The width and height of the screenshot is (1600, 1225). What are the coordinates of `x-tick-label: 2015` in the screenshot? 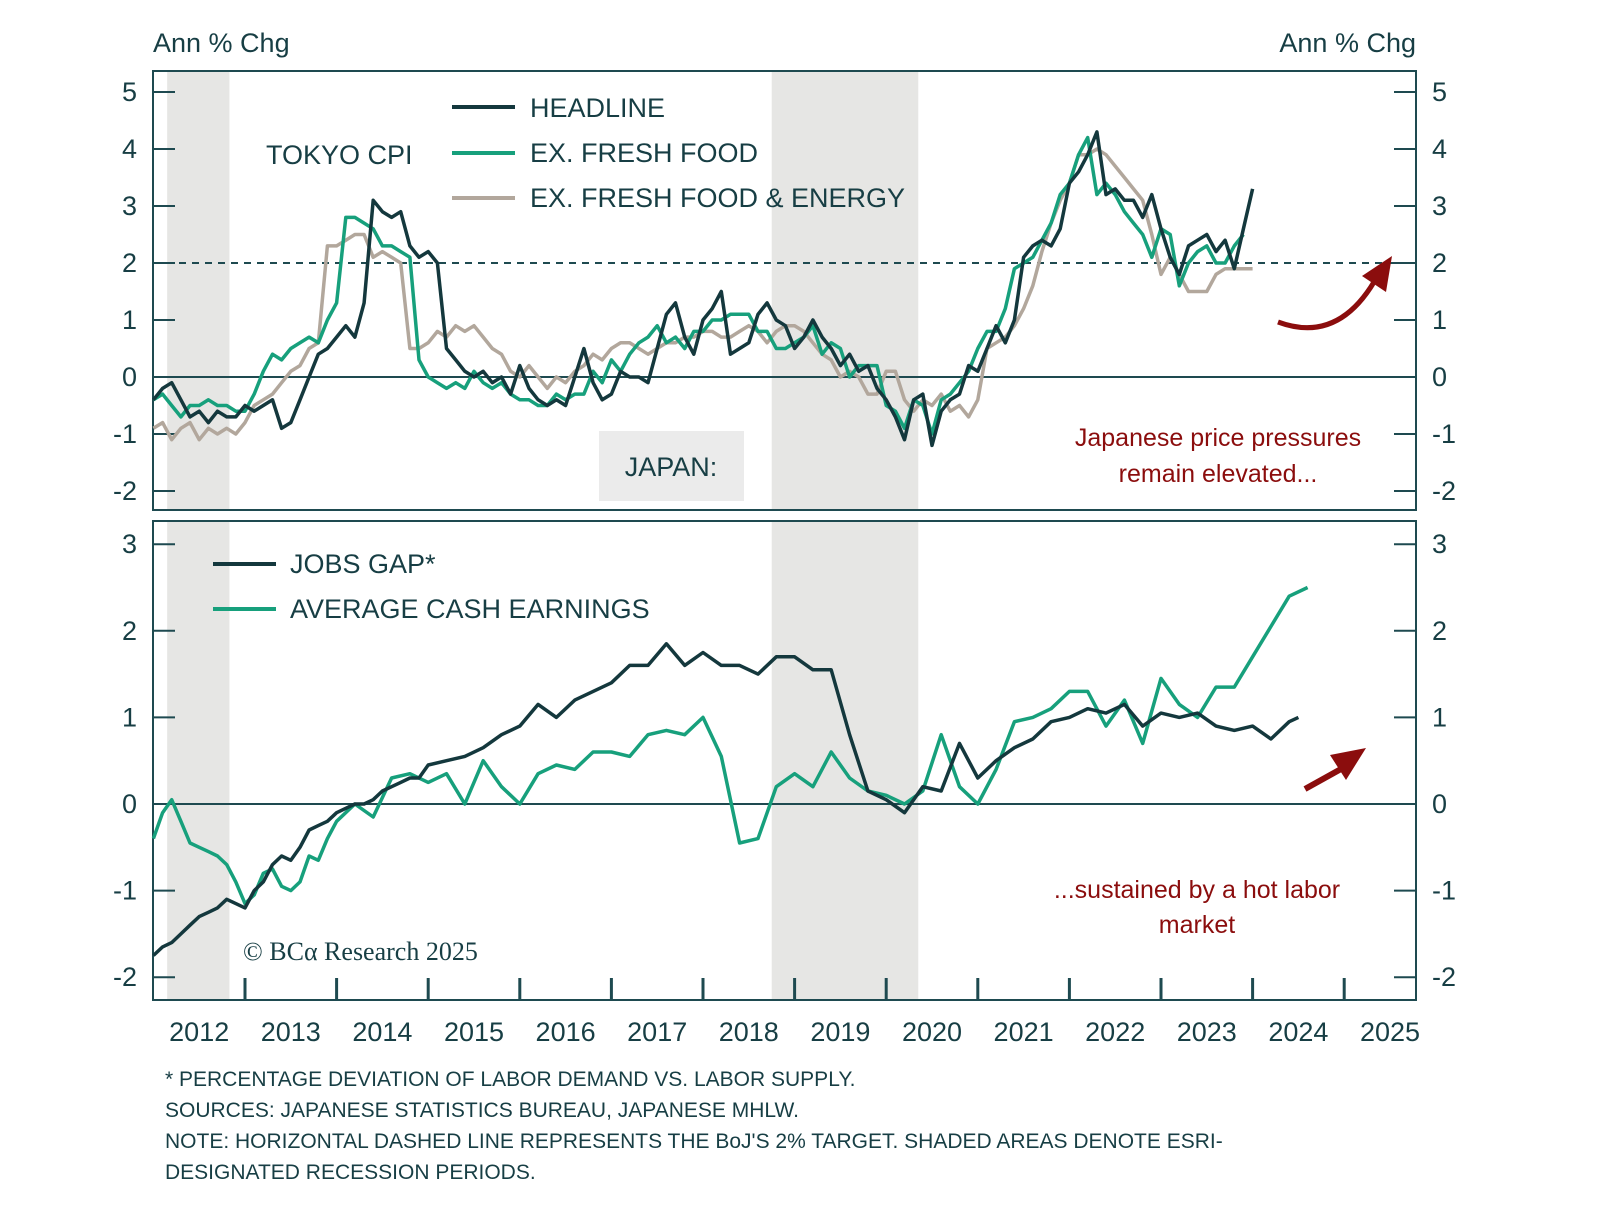 It's located at (474, 1032).